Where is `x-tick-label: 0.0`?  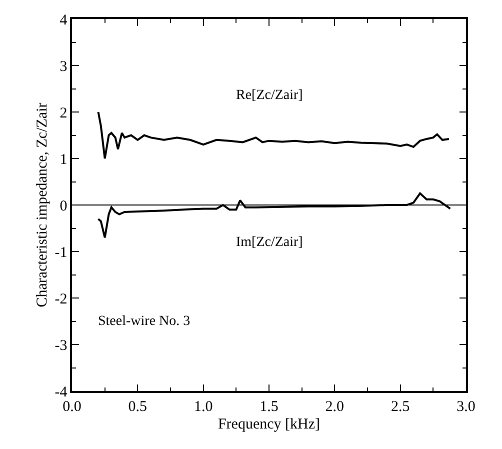
x-tick-label: 0.0 is located at coordinates (72, 406).